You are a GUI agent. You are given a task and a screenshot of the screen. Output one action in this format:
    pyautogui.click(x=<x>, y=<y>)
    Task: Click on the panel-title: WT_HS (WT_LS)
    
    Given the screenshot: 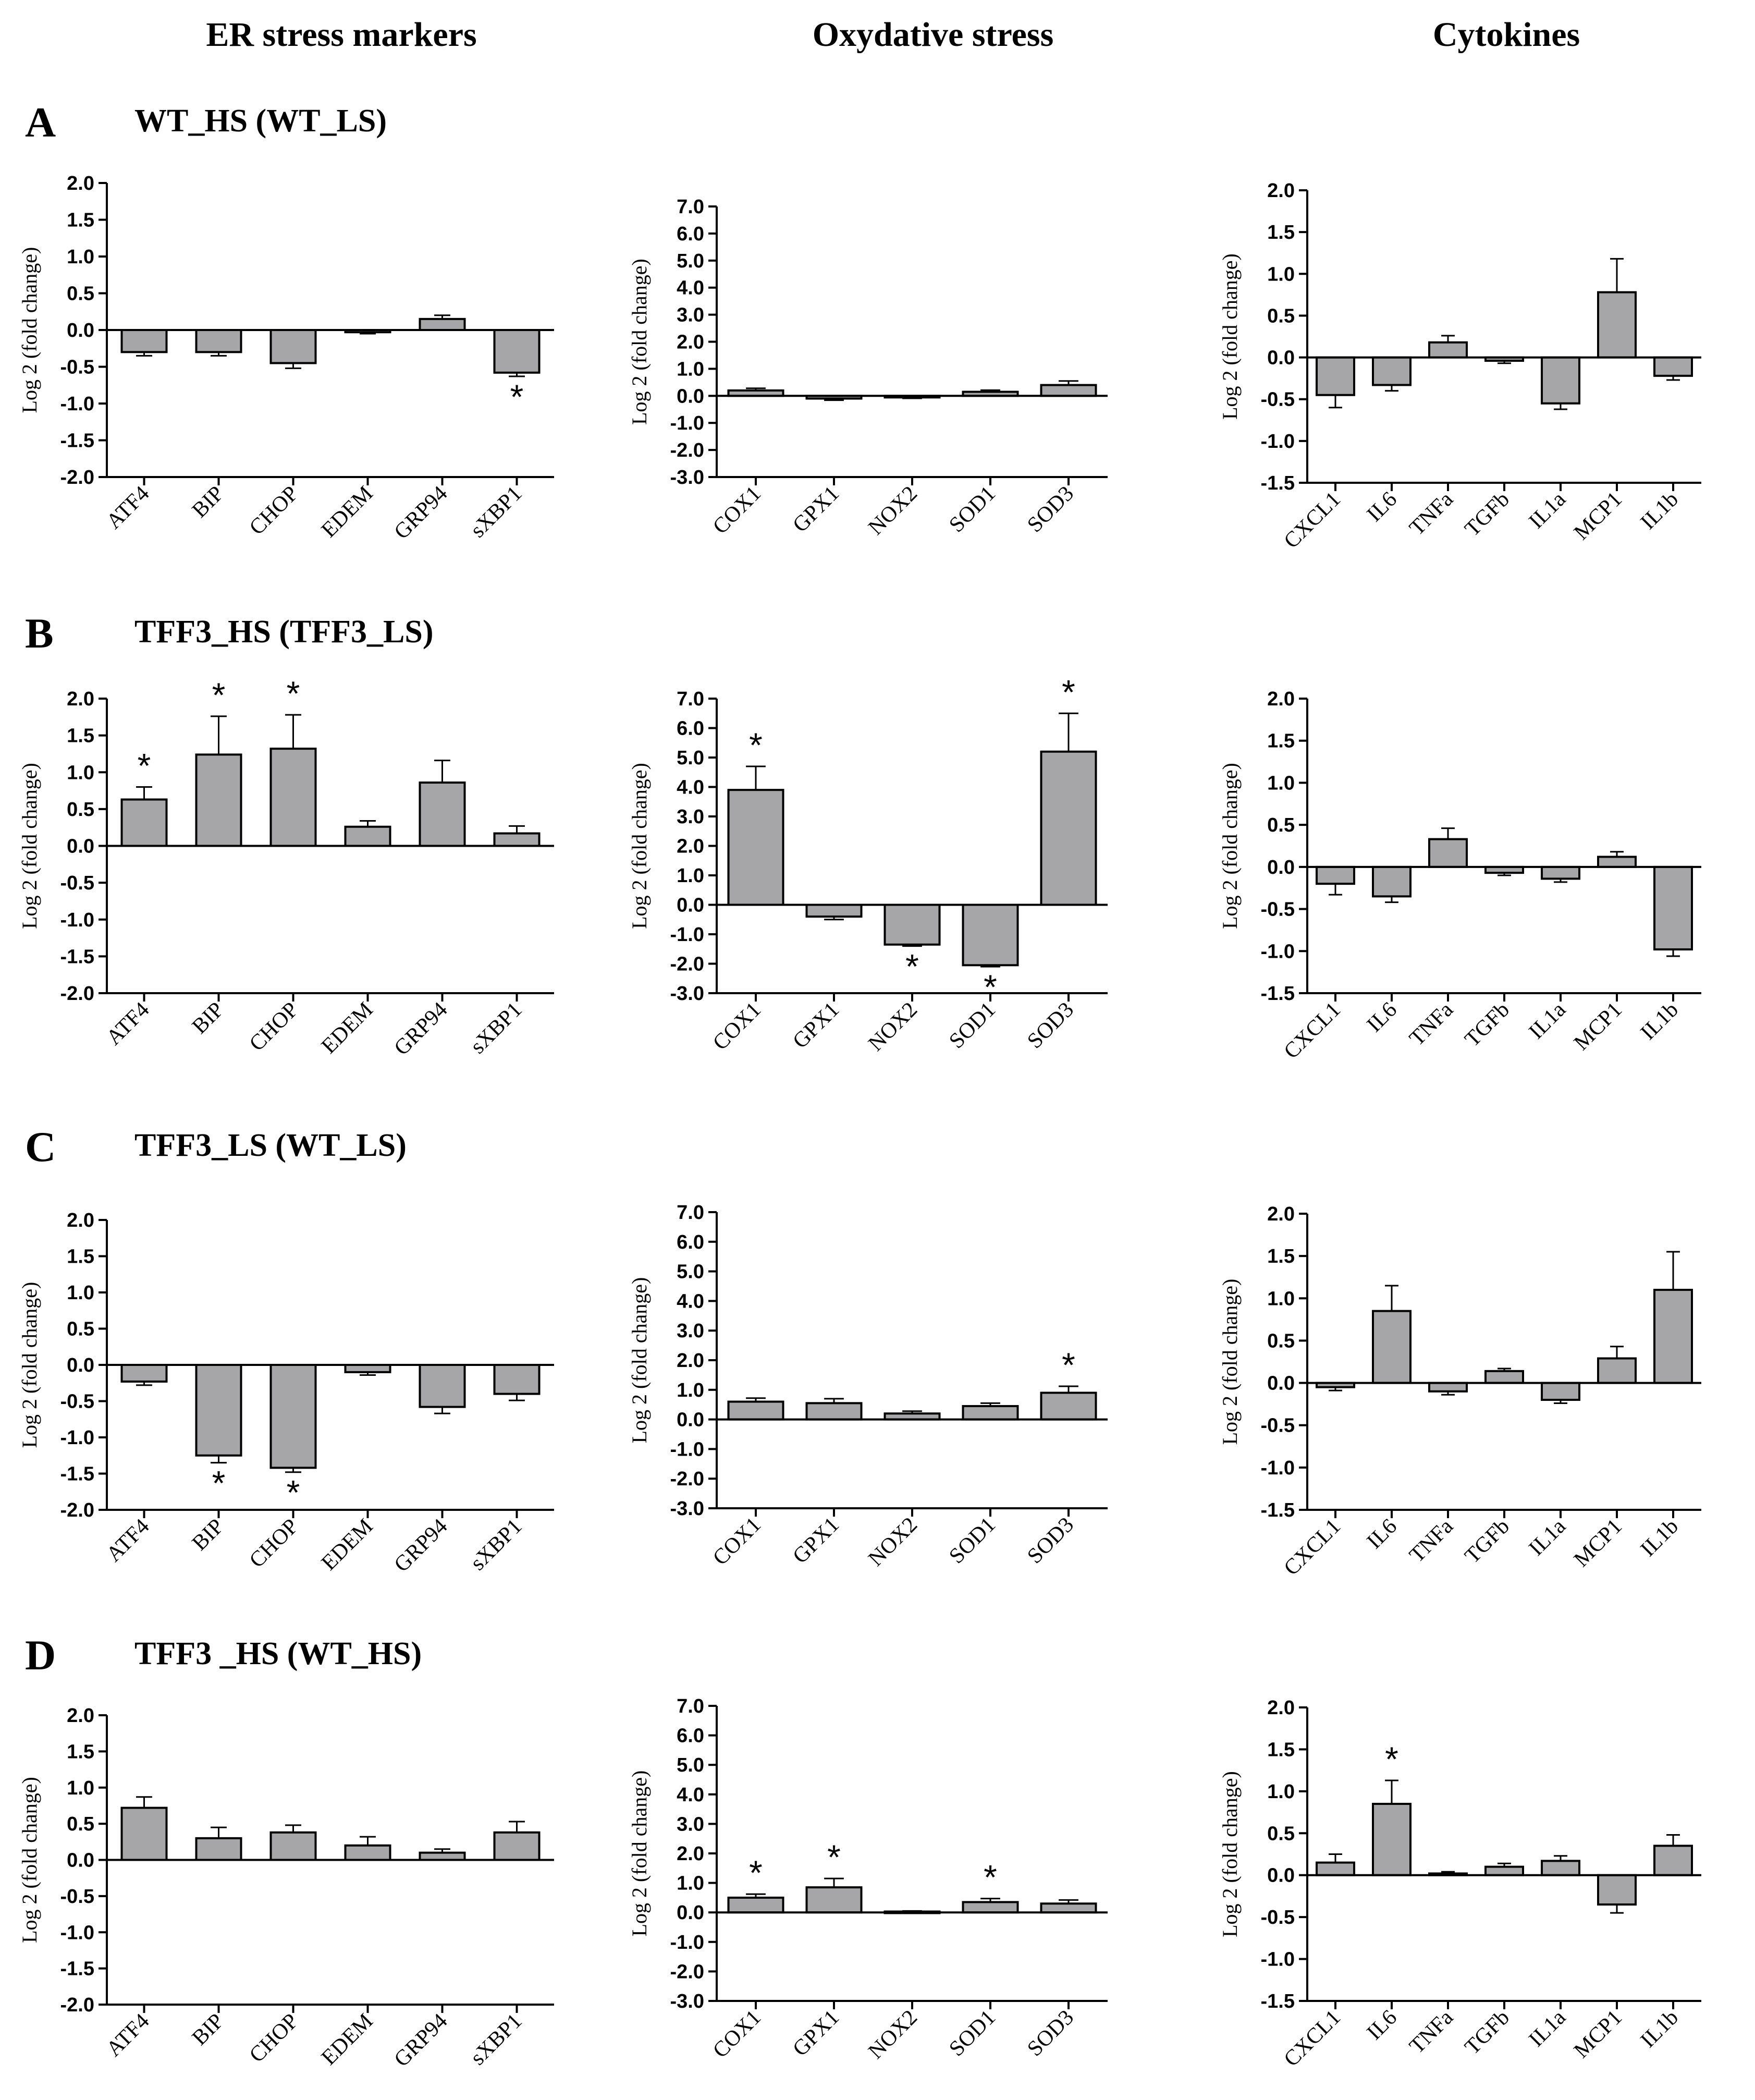 What is the action you would take?
    pyautogui.click(x=260, y=121)
    